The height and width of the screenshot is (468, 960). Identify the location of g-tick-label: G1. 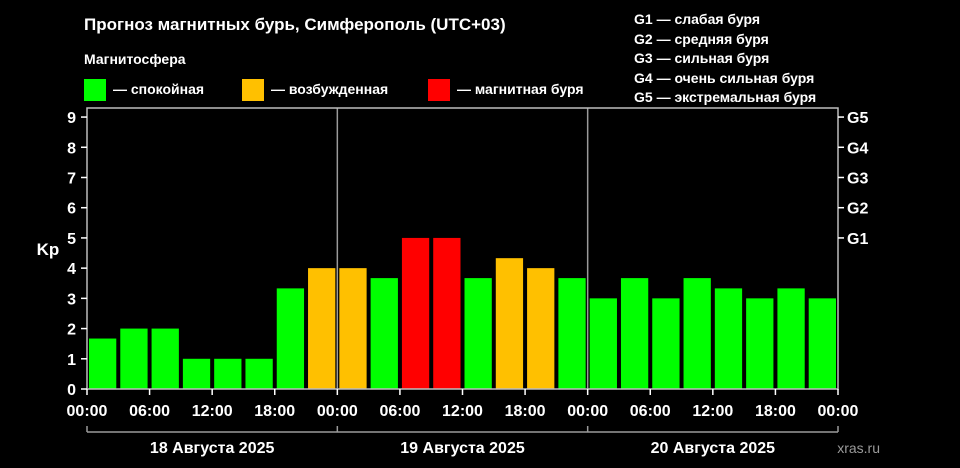
(857, 239).